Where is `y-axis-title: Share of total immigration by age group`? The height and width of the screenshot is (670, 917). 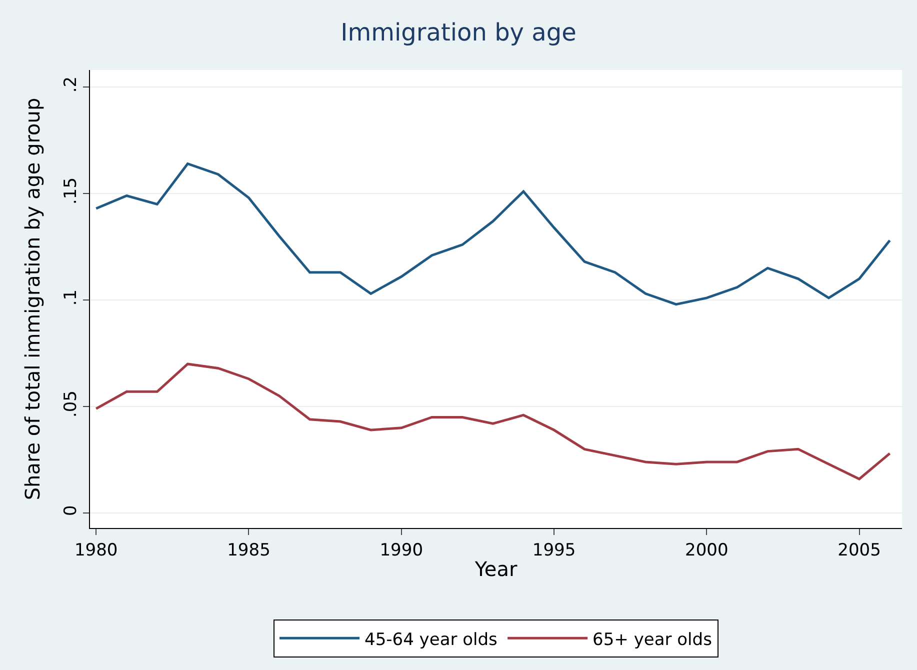
y-axis-title: Share of total immigration by age group is located at coordinates (32, 299).